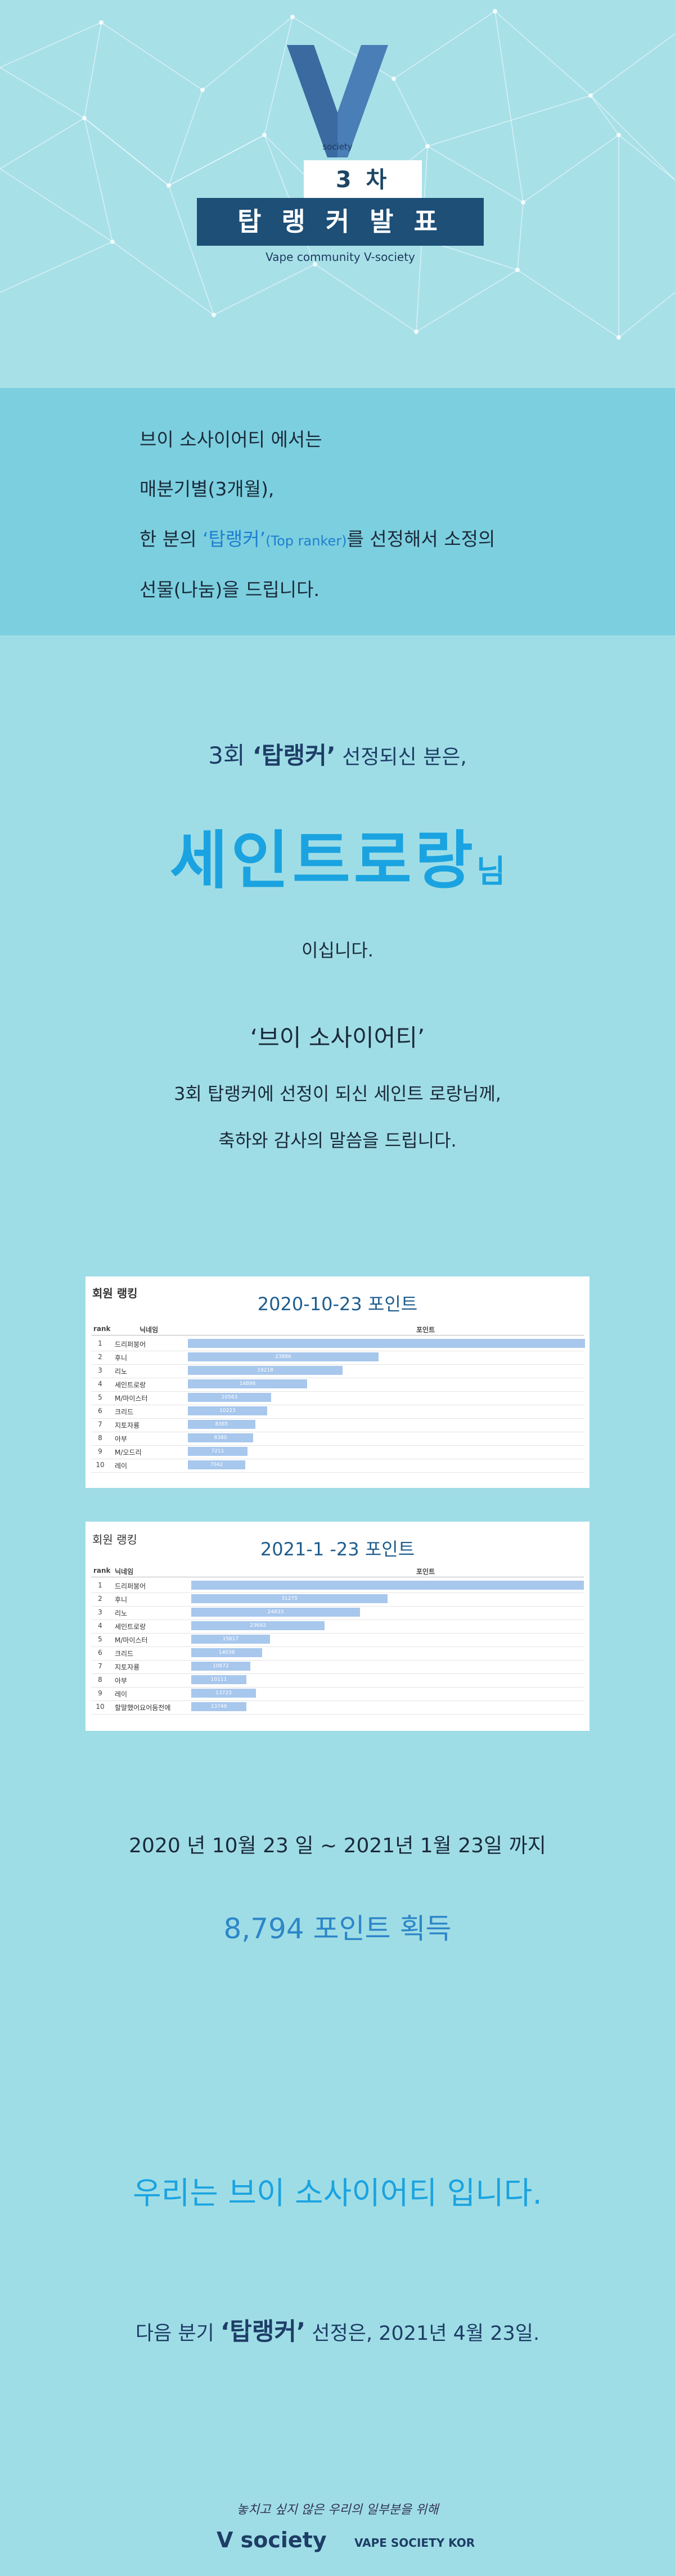 This screenshot has height=2576, width=675. Describe the element at coordinates (121, 1439) in the screenshot. I see `nickname-cell: 아부` at that location.